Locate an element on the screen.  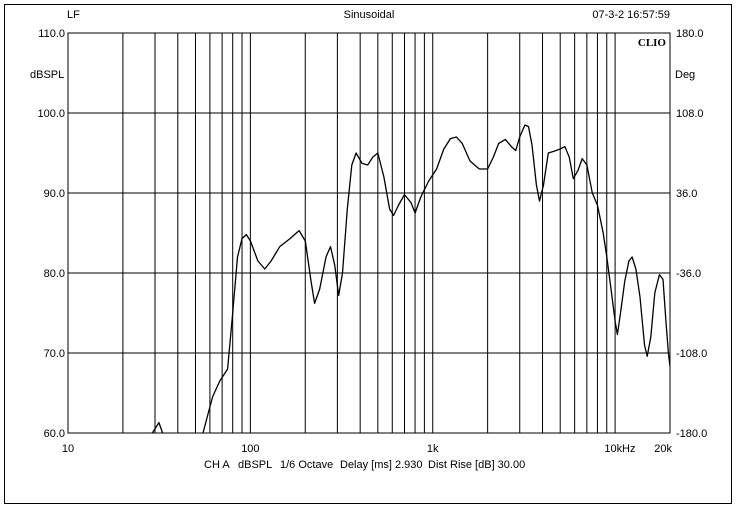
footer-channel: CH A is located at coordinates (217, 465).